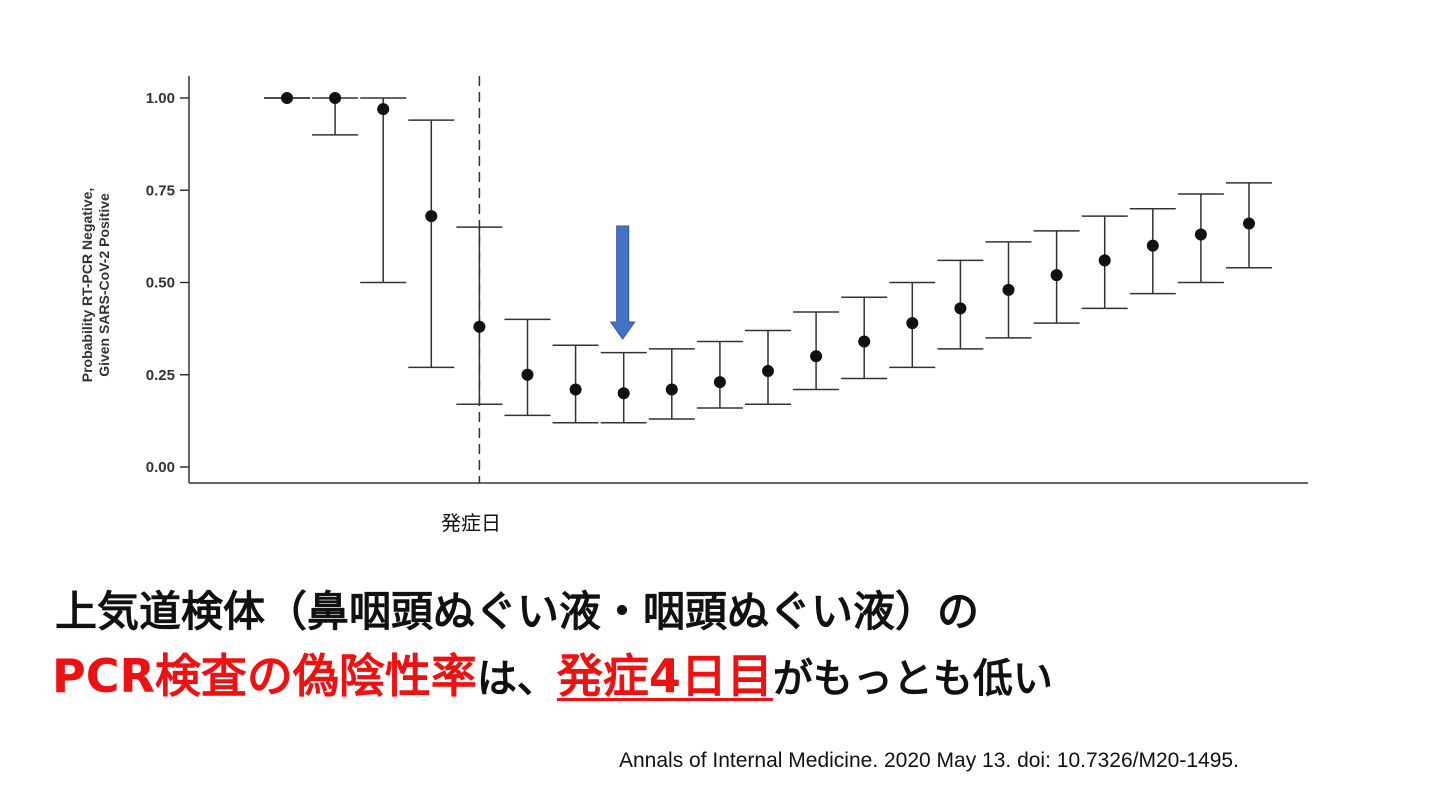  Describe the element at coordinates (160, 98) in the screenshot. I see `y-tick-label: 1.00` at that location.